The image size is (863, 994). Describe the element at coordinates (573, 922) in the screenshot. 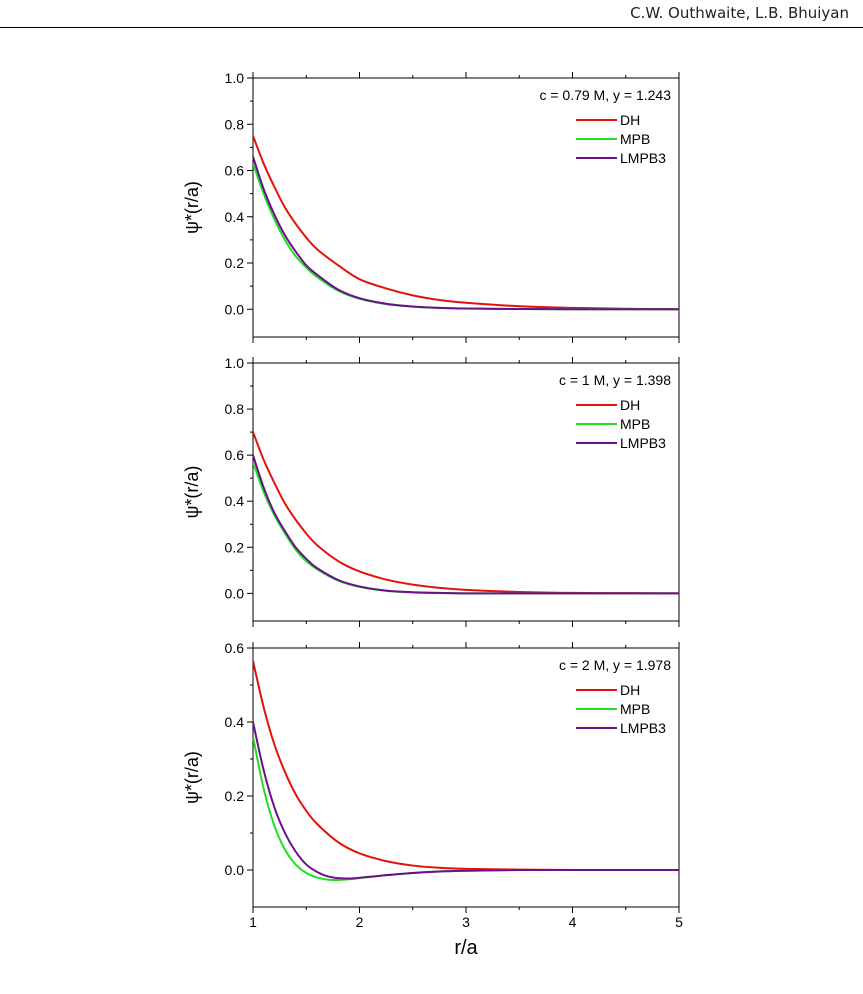

I see `x-tick-label: 4` at that location.